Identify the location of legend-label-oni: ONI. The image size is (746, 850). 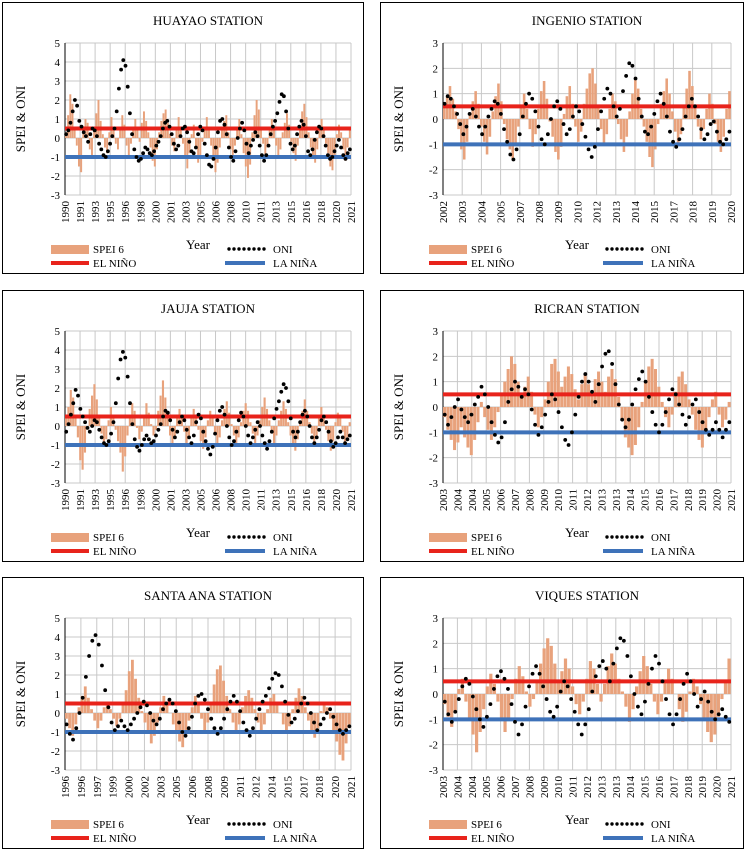
(283, 538).